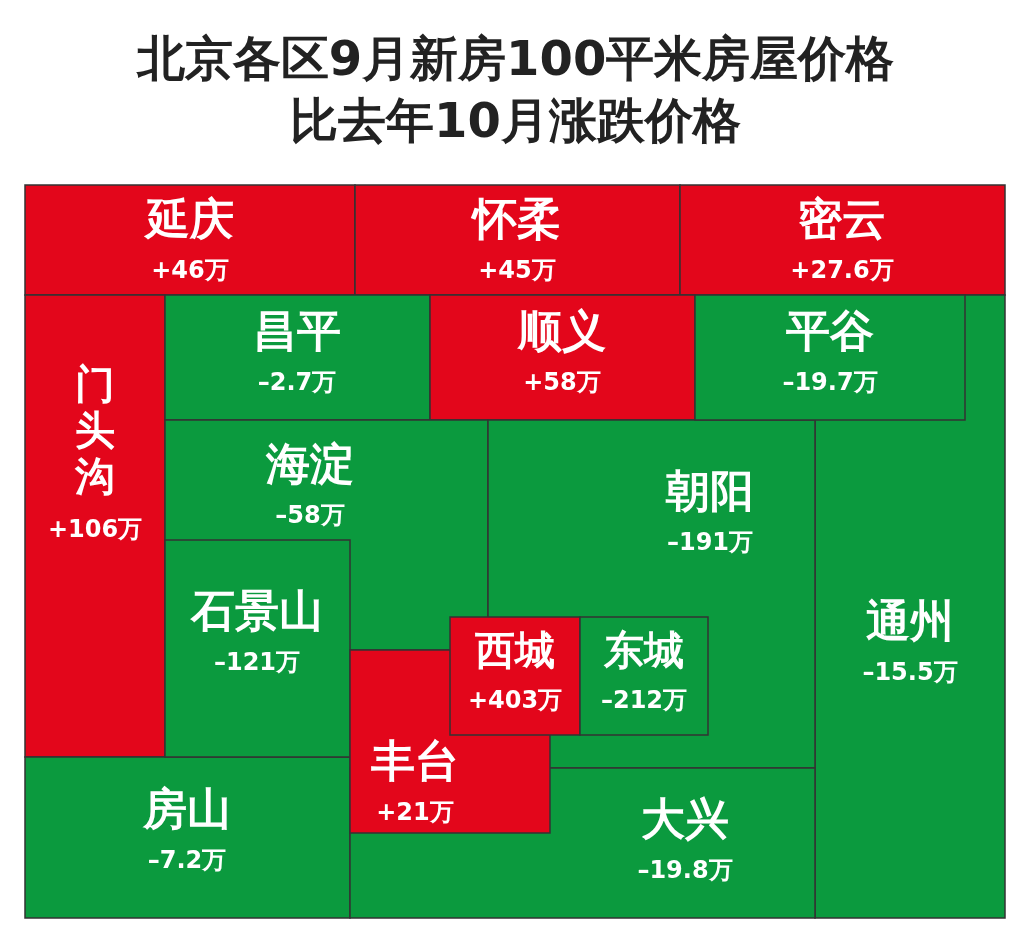 This screenshot has width=1031, height=942. What do you see at coordinates (257, 662) in the screenshot?
I see `data-label: –121万` at bounding box center [257, 662].